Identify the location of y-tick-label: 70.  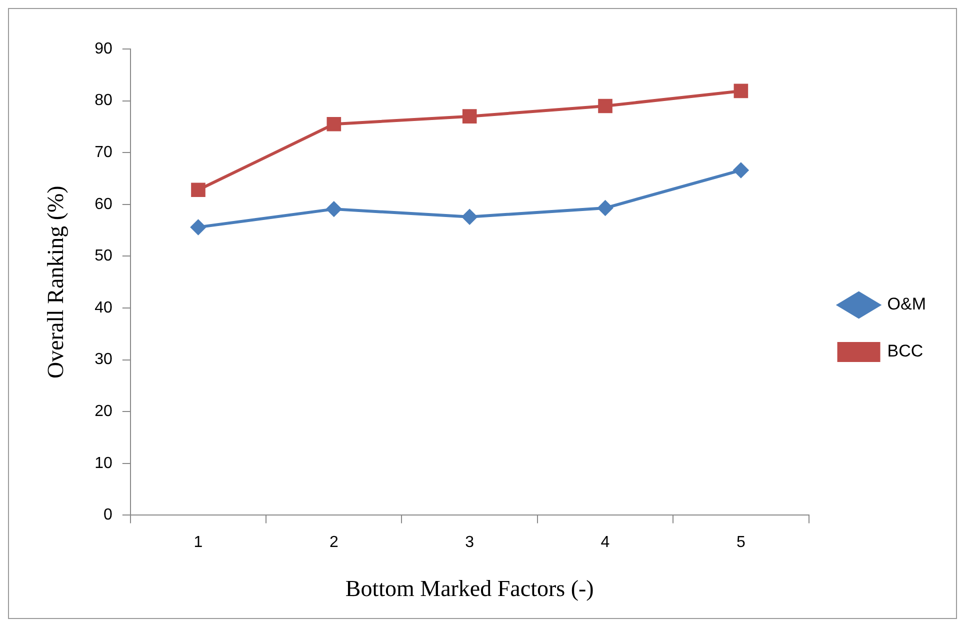
(103, 153).